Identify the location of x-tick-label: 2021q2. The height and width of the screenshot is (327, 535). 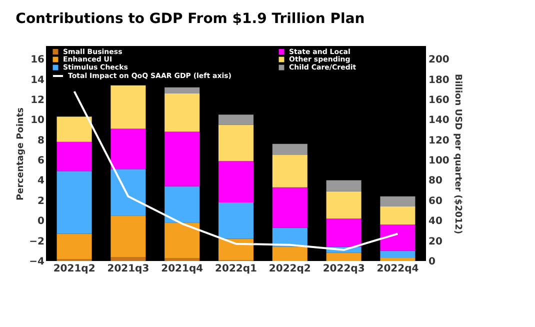
(74, 269).